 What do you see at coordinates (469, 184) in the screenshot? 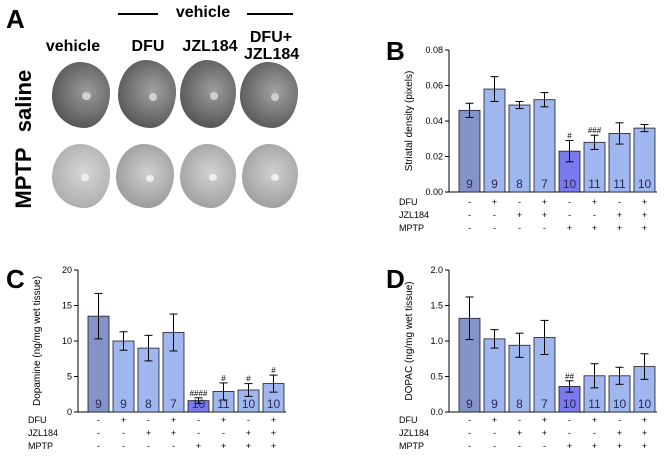
I see `b-n-label: 9` at bounding box center [469, 184].